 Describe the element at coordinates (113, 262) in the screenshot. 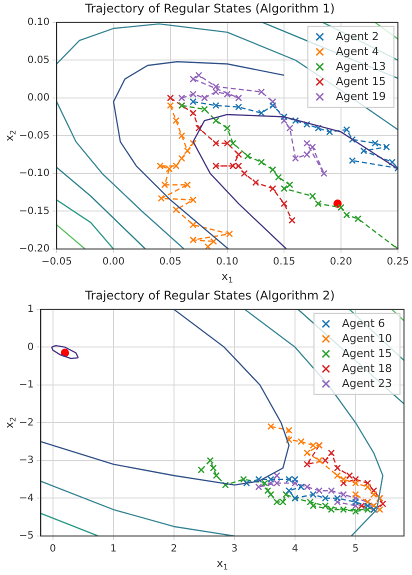

I see `x-tick-label: 0.00` at that location.